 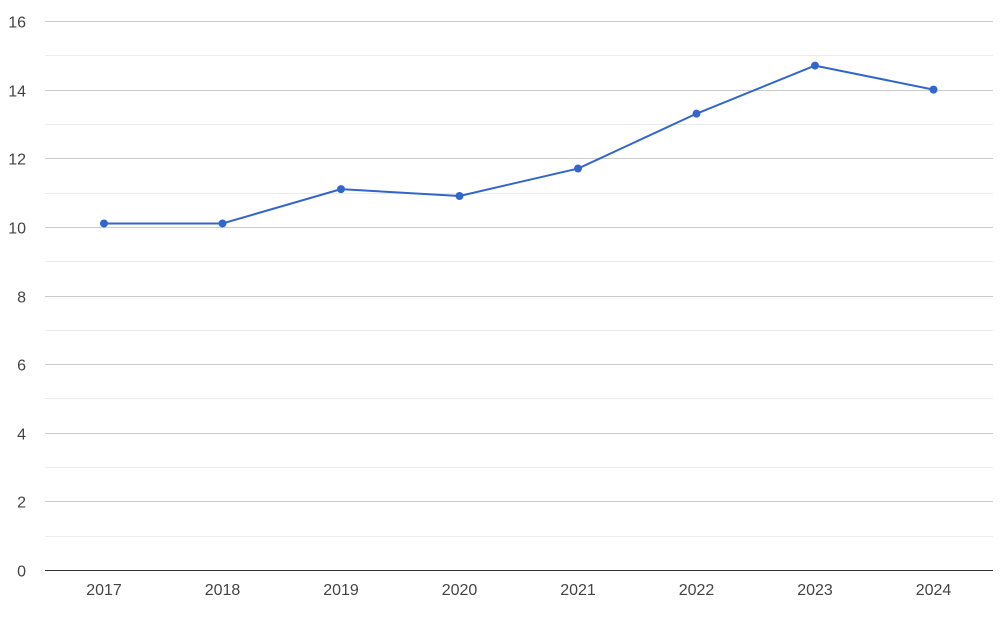 I want to click on x-tick-label: 2023, so click(x=815, y=590).